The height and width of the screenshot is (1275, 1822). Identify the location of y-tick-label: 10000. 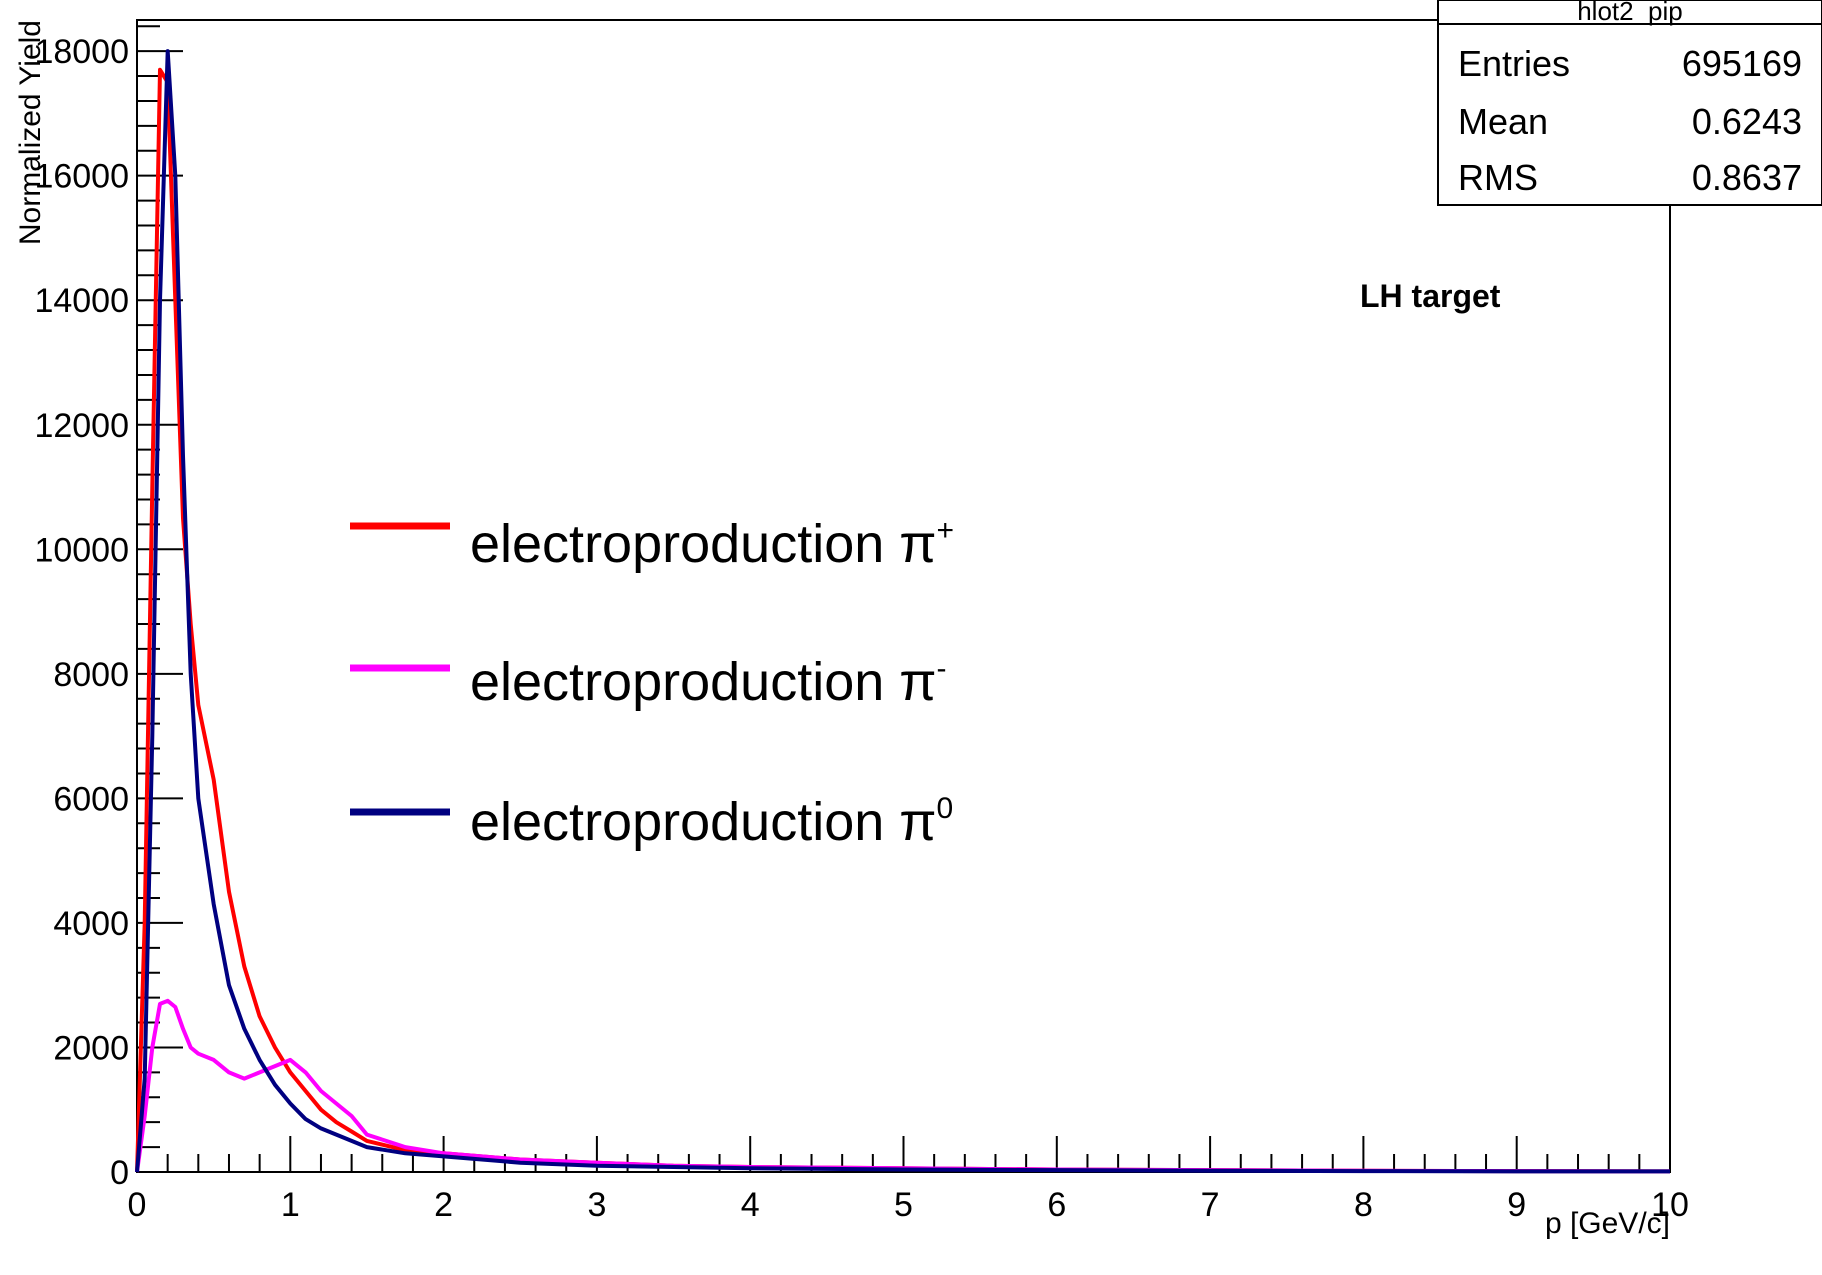
(81, 550).